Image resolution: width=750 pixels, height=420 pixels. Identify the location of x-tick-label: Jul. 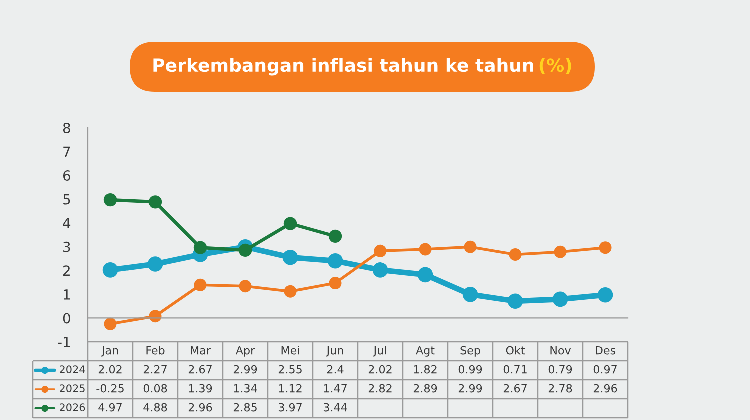
(379, 351).